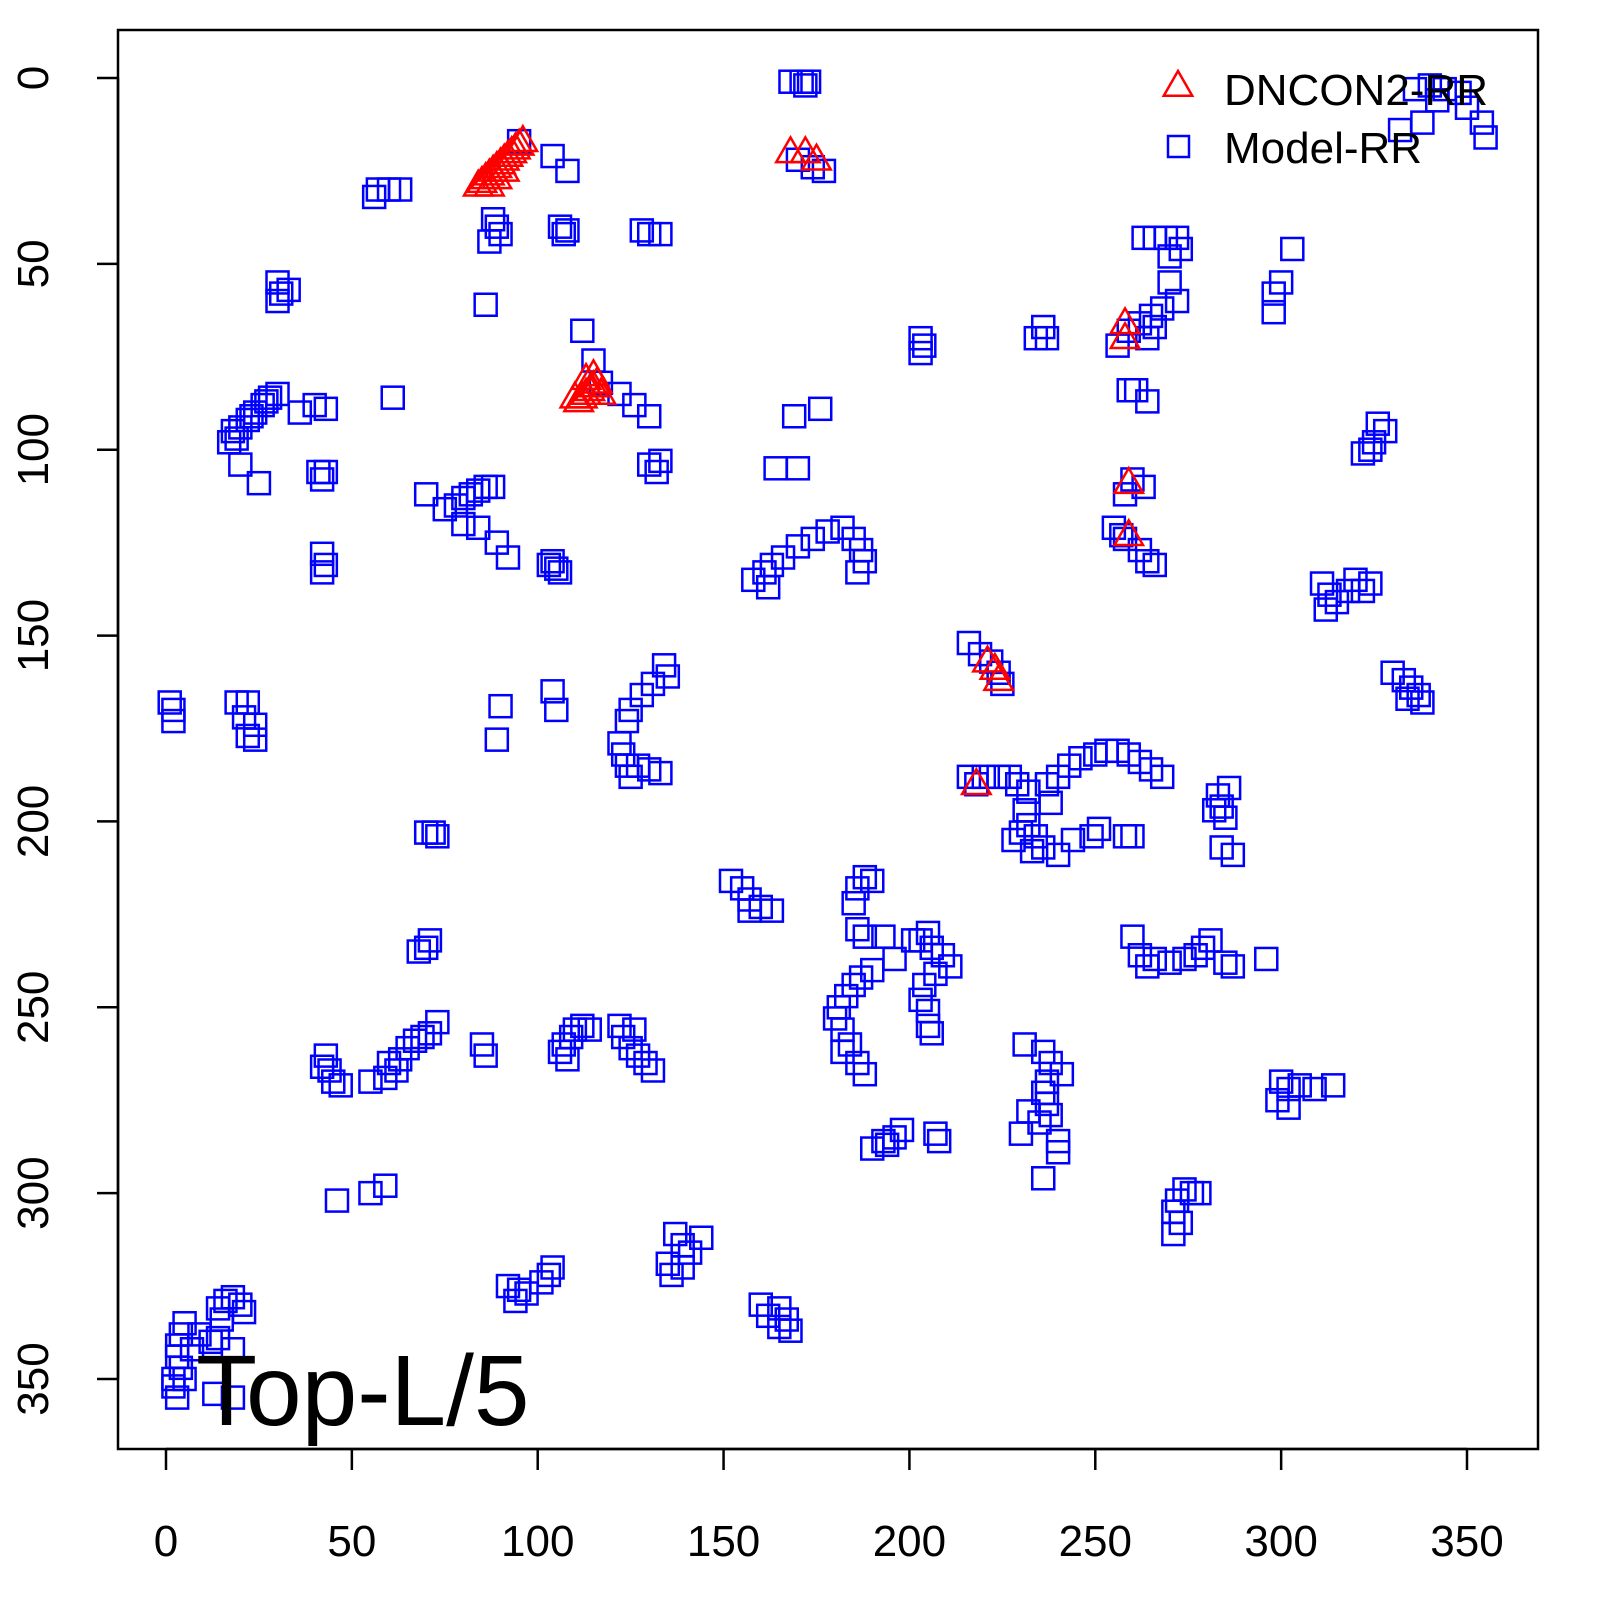  I want to click on annotation-top-l5: Top-L/5, so click(363, 1391).